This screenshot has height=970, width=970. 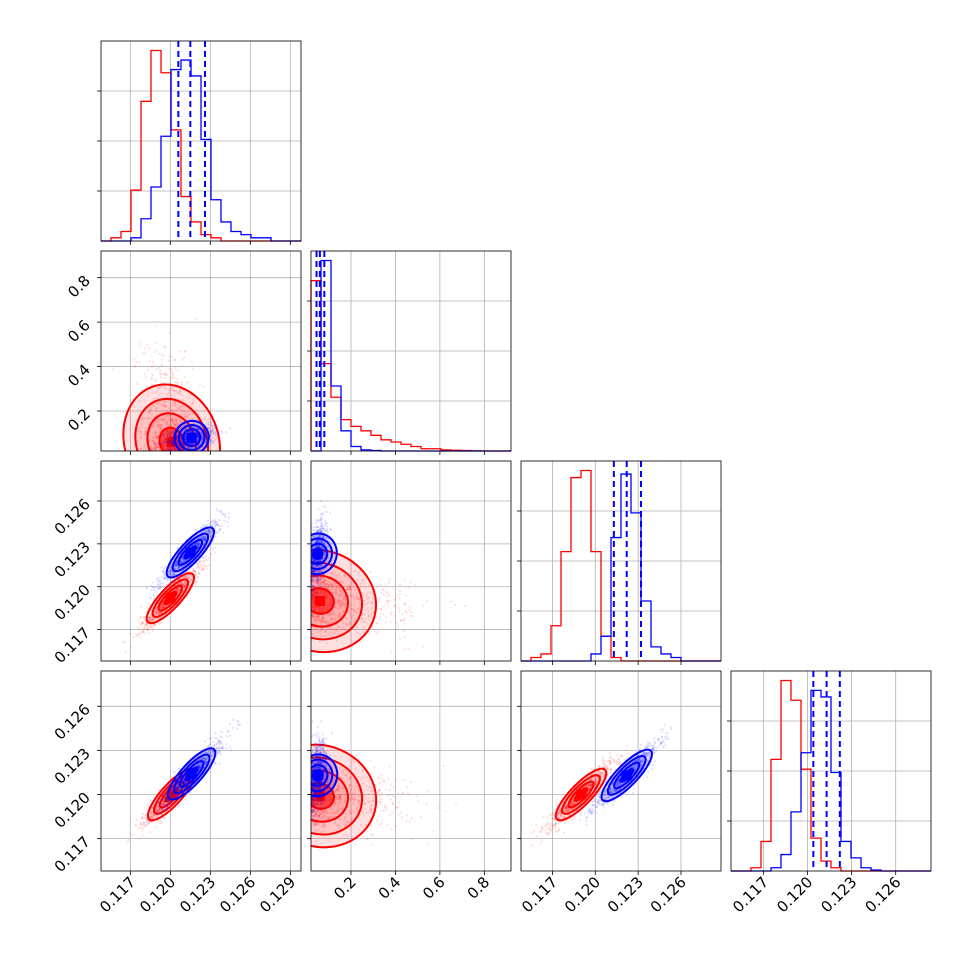 What do you see at coordinates (79, 331) in the screenshot?
I see `y-tick-label: 0.6` at bounding box center [79, 331].